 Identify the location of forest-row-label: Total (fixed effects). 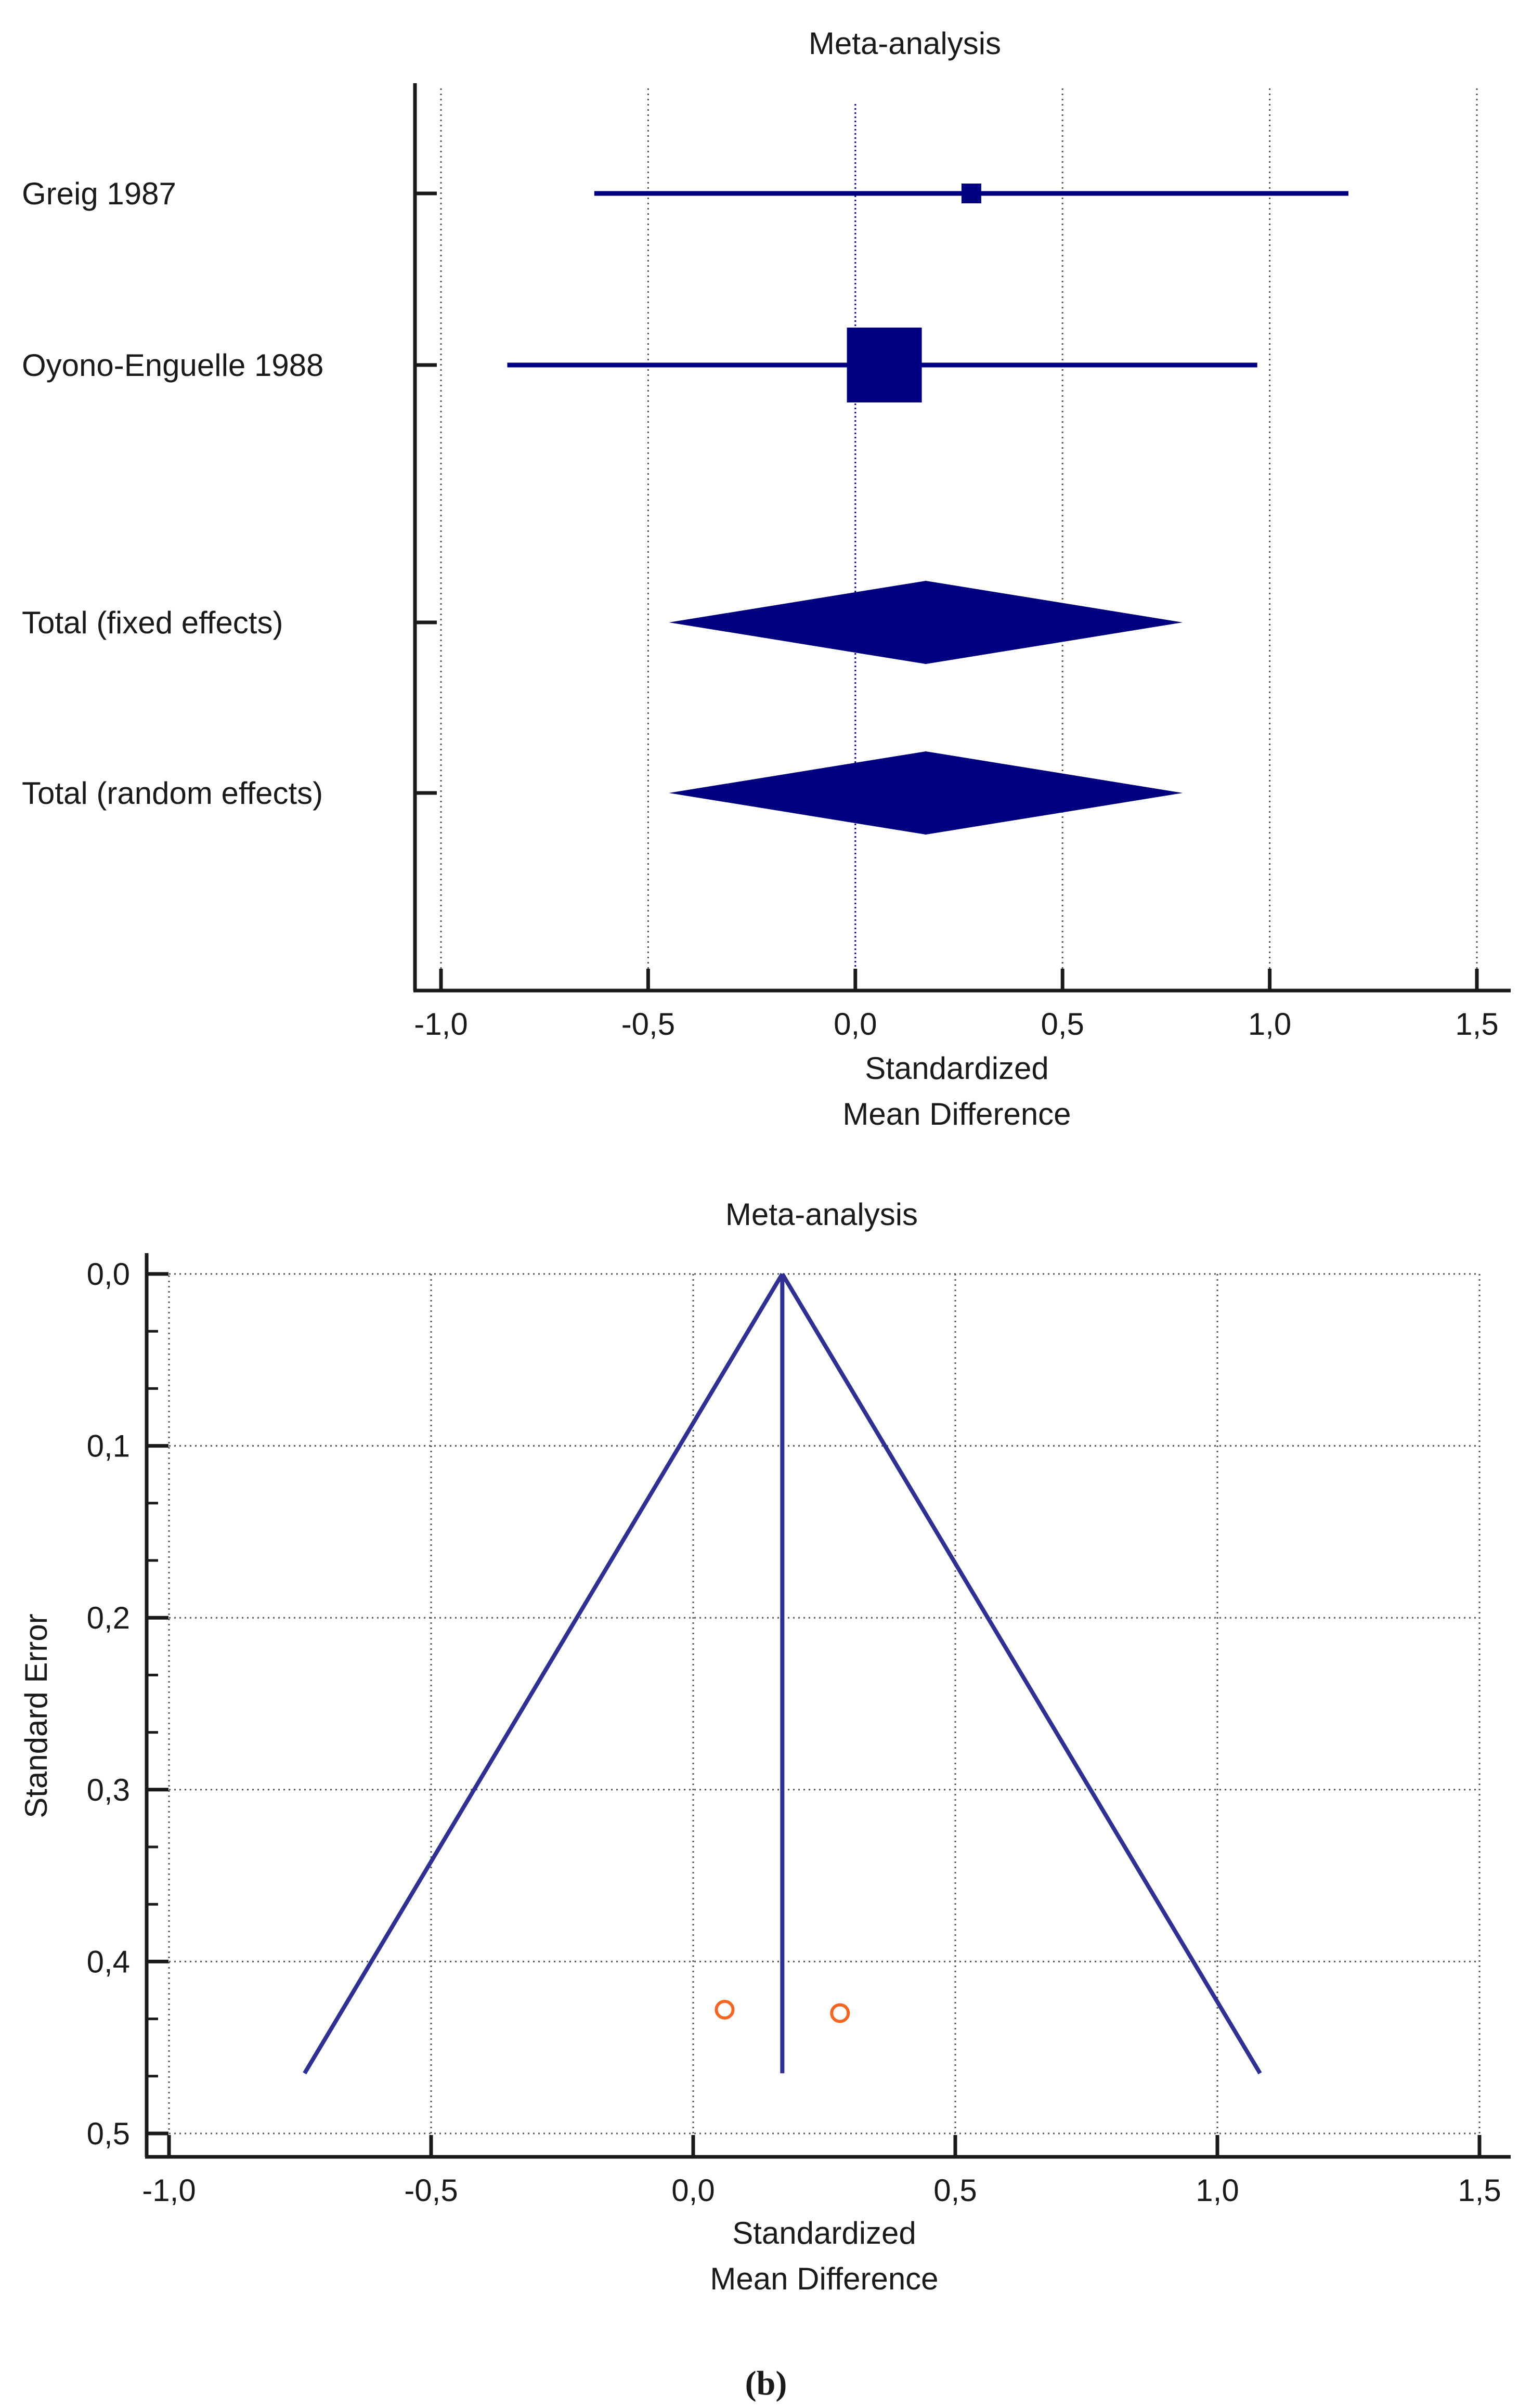
(152, 623).